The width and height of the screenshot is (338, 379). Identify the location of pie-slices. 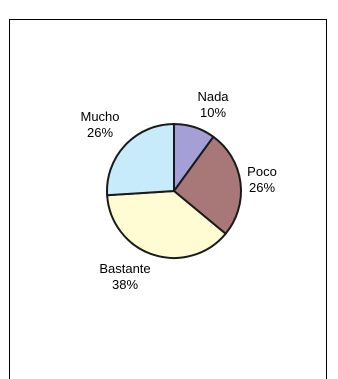
(174, 191).